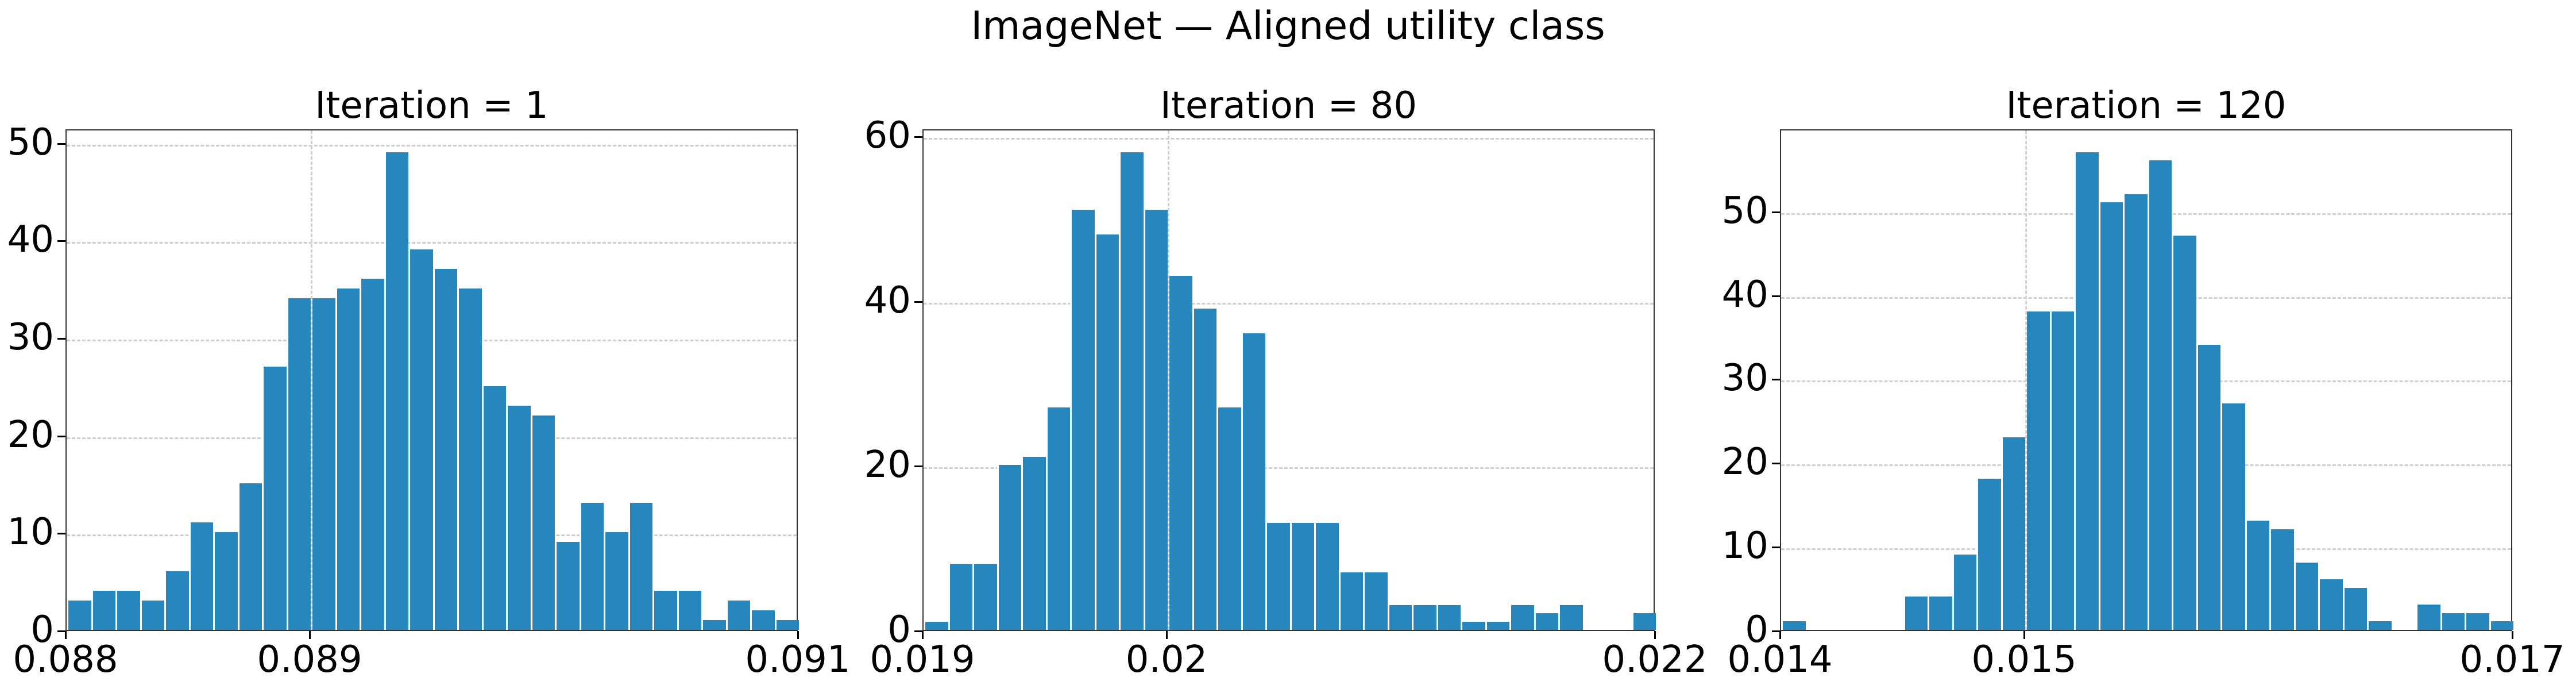 The image size is (2576, 681). What do you see at coordinates (2024, 659) in the screenshot?
I see `x-tick-label: 0.015` at bounding box center [2024, 659].